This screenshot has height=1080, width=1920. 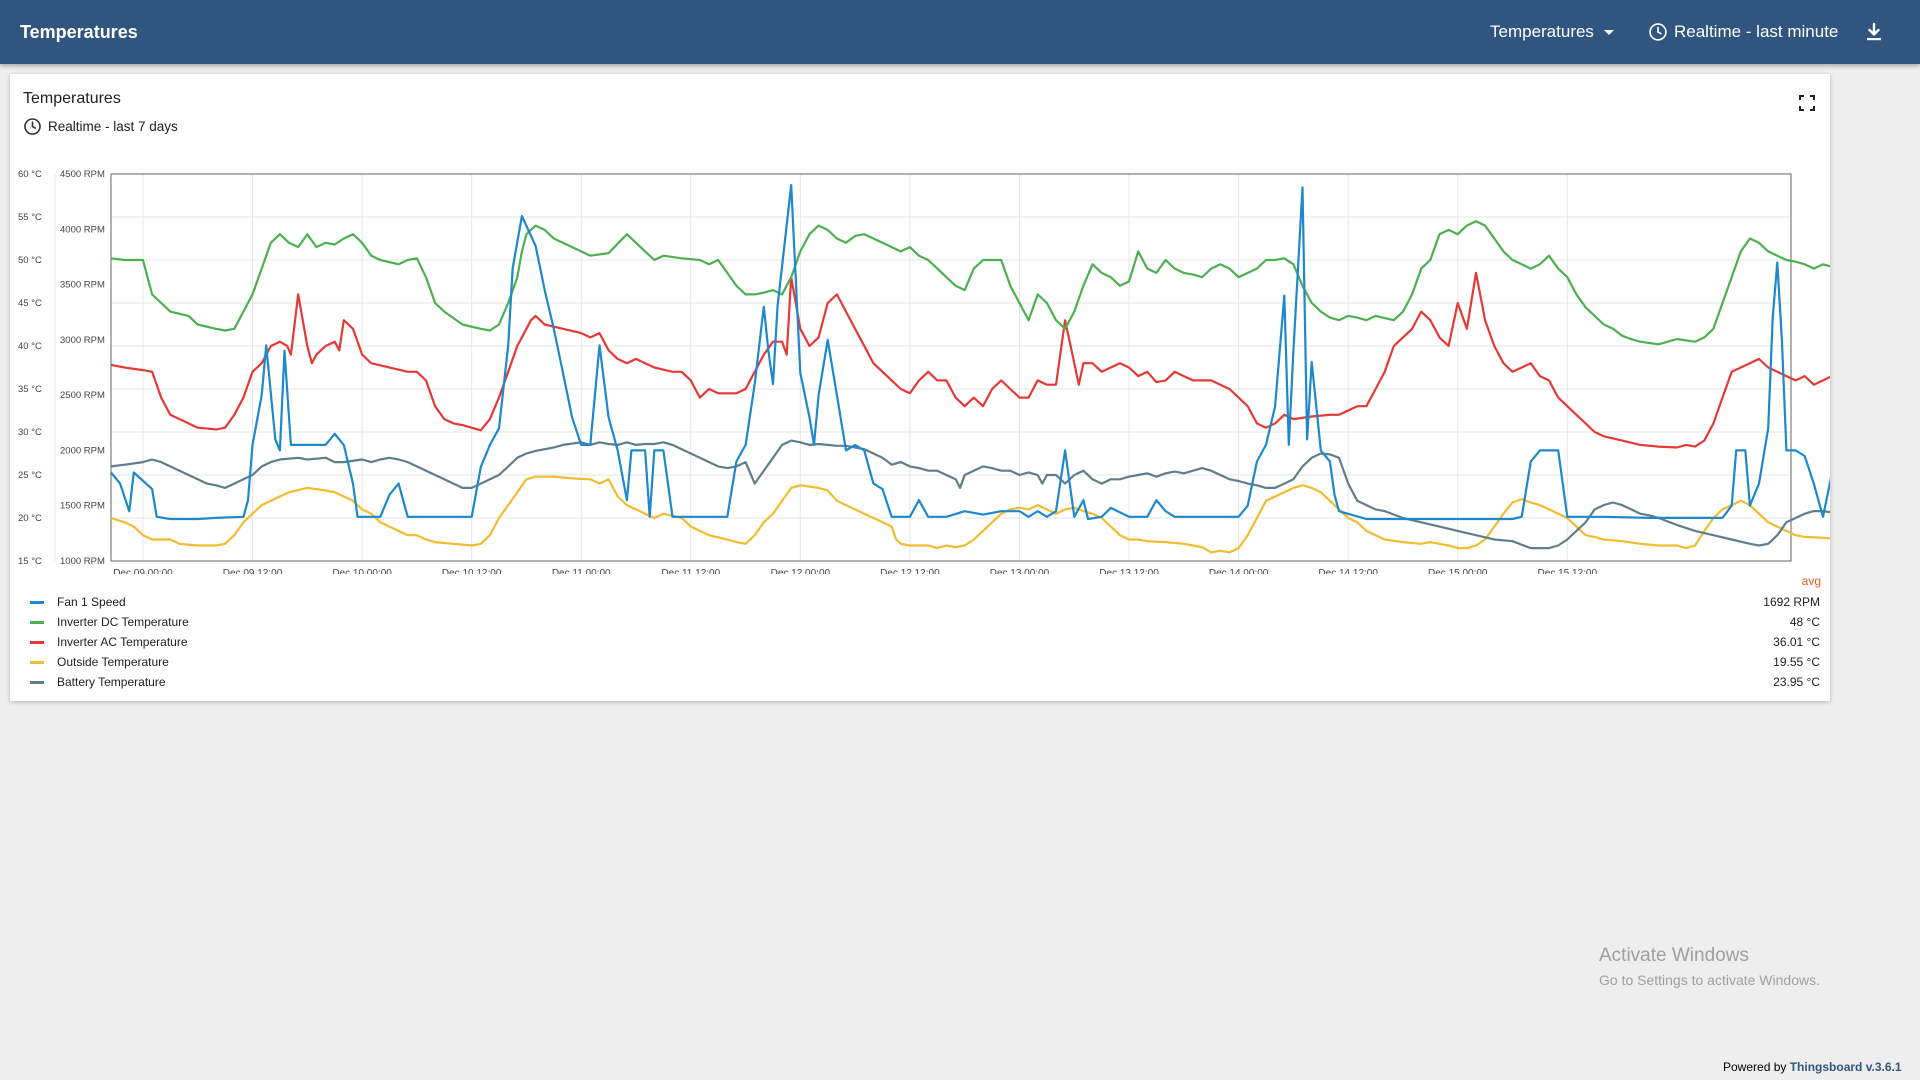 What do you see at coordinates (1804, 622) in the screenshot?
I see `legend-avg-value: 48 °C` at bounding box center [1804, 622].